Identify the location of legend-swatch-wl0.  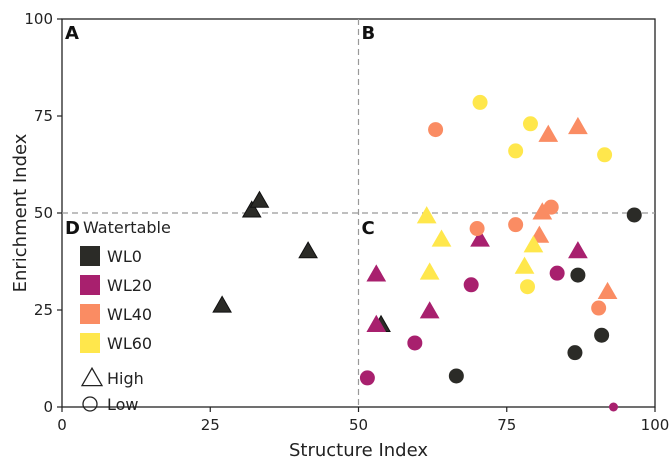
(90, 256).